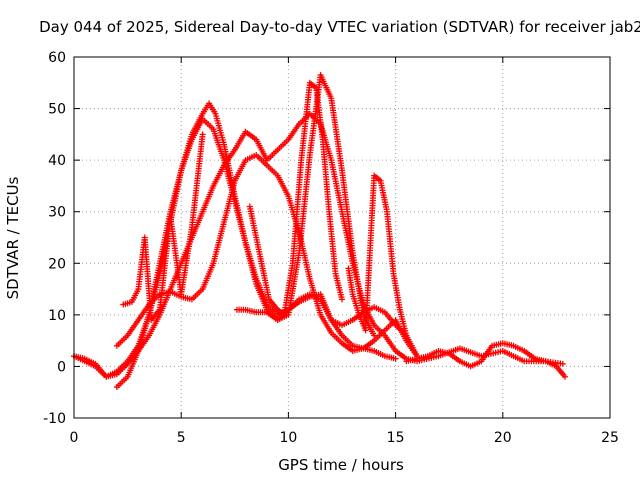 The image size is (640, 480). Describe the element at coordinates (57, 110) in the screenshot. I see `y-tick-label: 50` at that location.